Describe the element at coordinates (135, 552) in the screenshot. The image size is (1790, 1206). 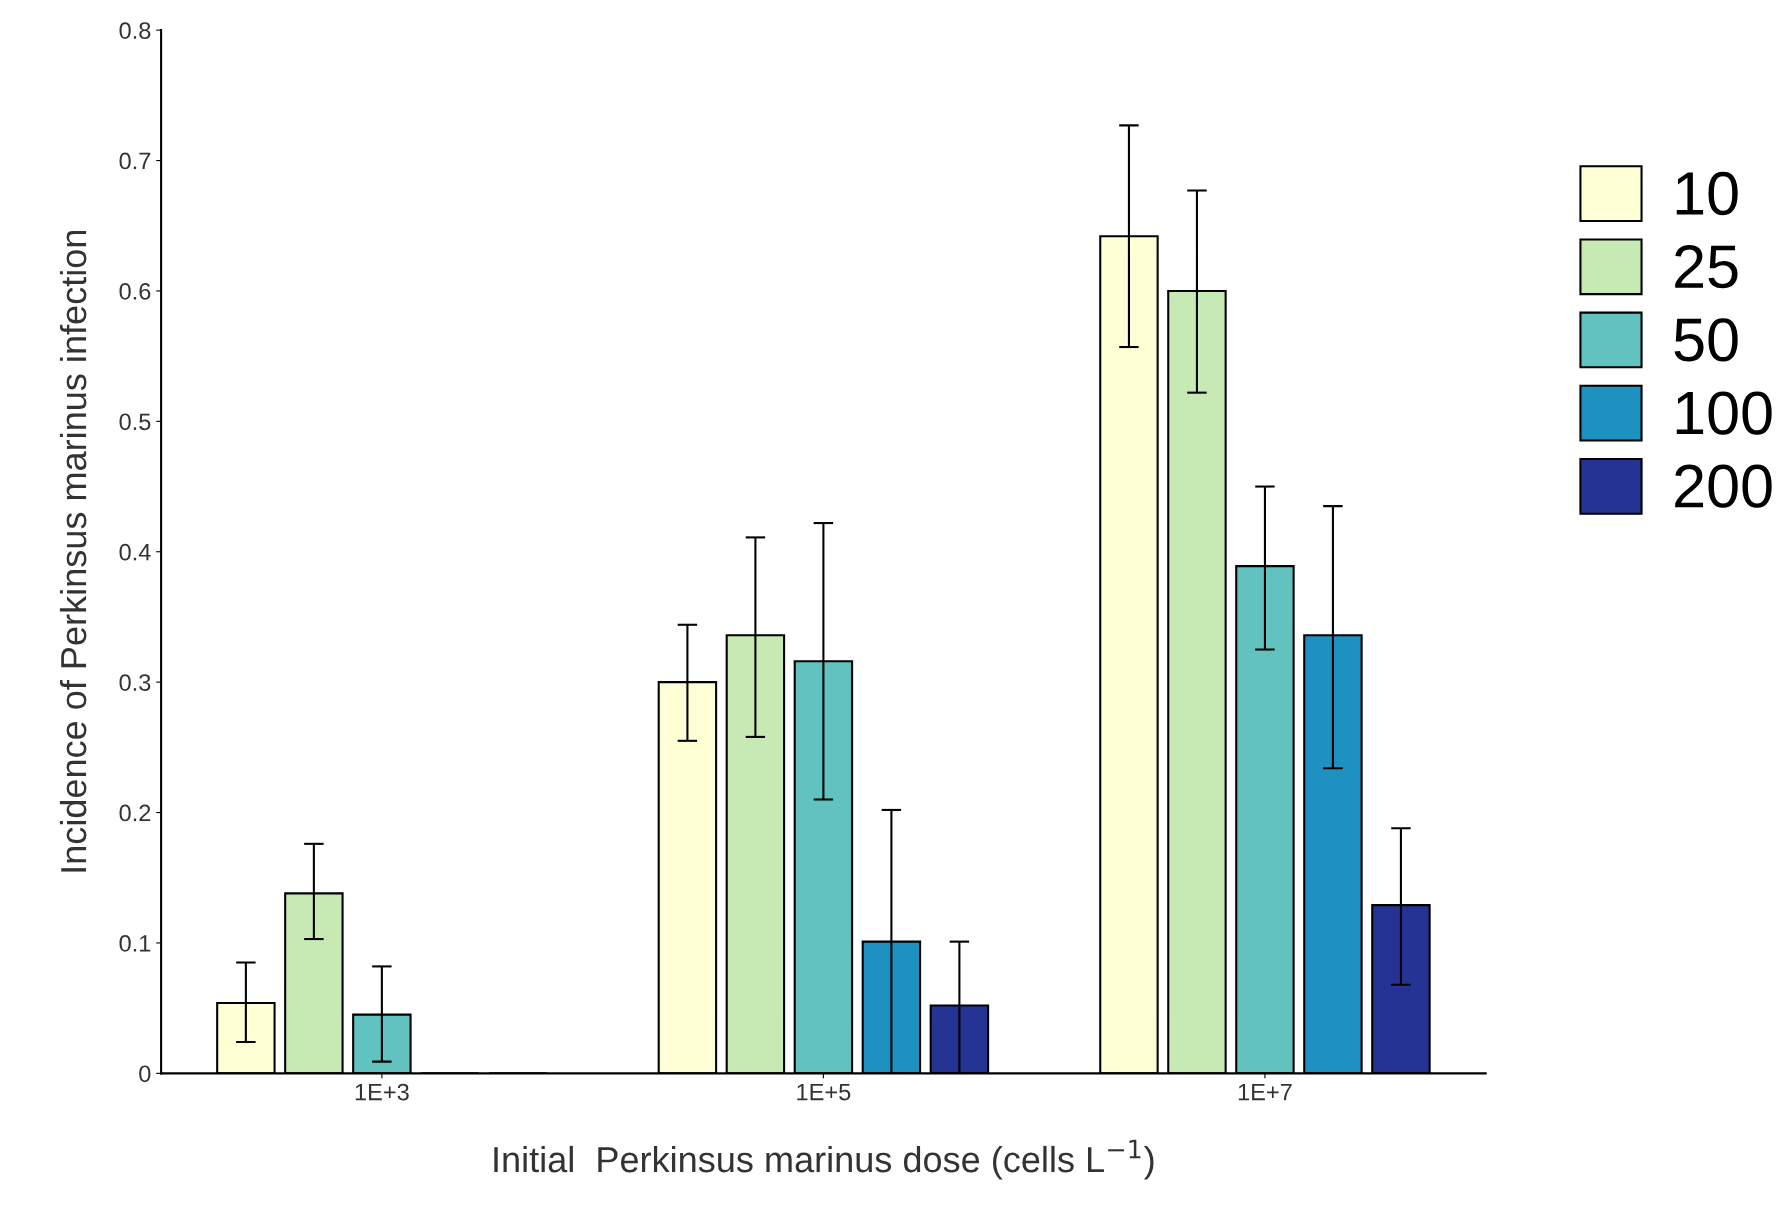
I see `y-tick-label: 0.4` at that location.